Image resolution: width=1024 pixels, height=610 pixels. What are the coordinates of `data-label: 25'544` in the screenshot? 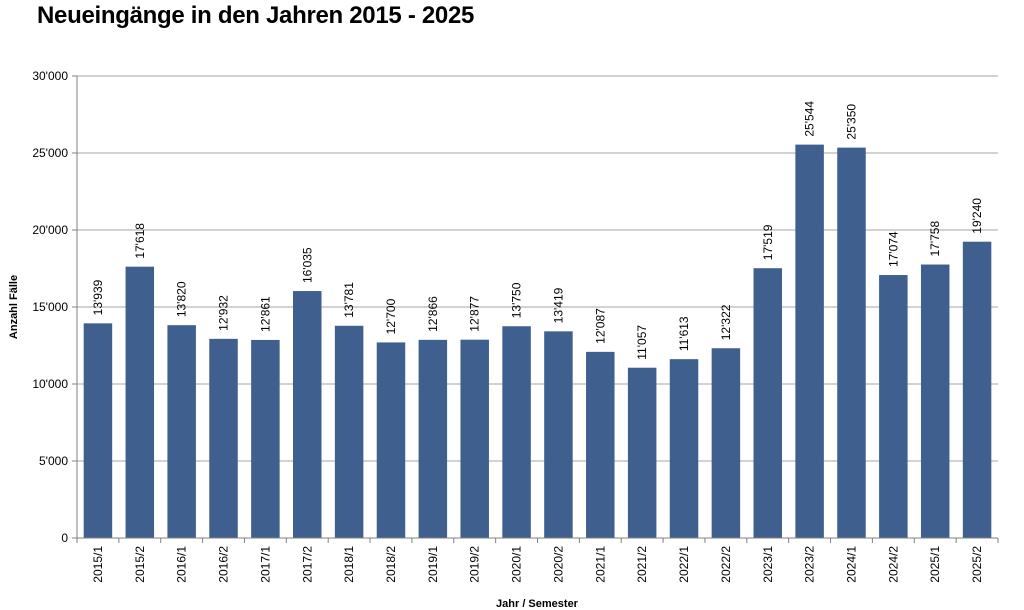 It's located at (810, 119).